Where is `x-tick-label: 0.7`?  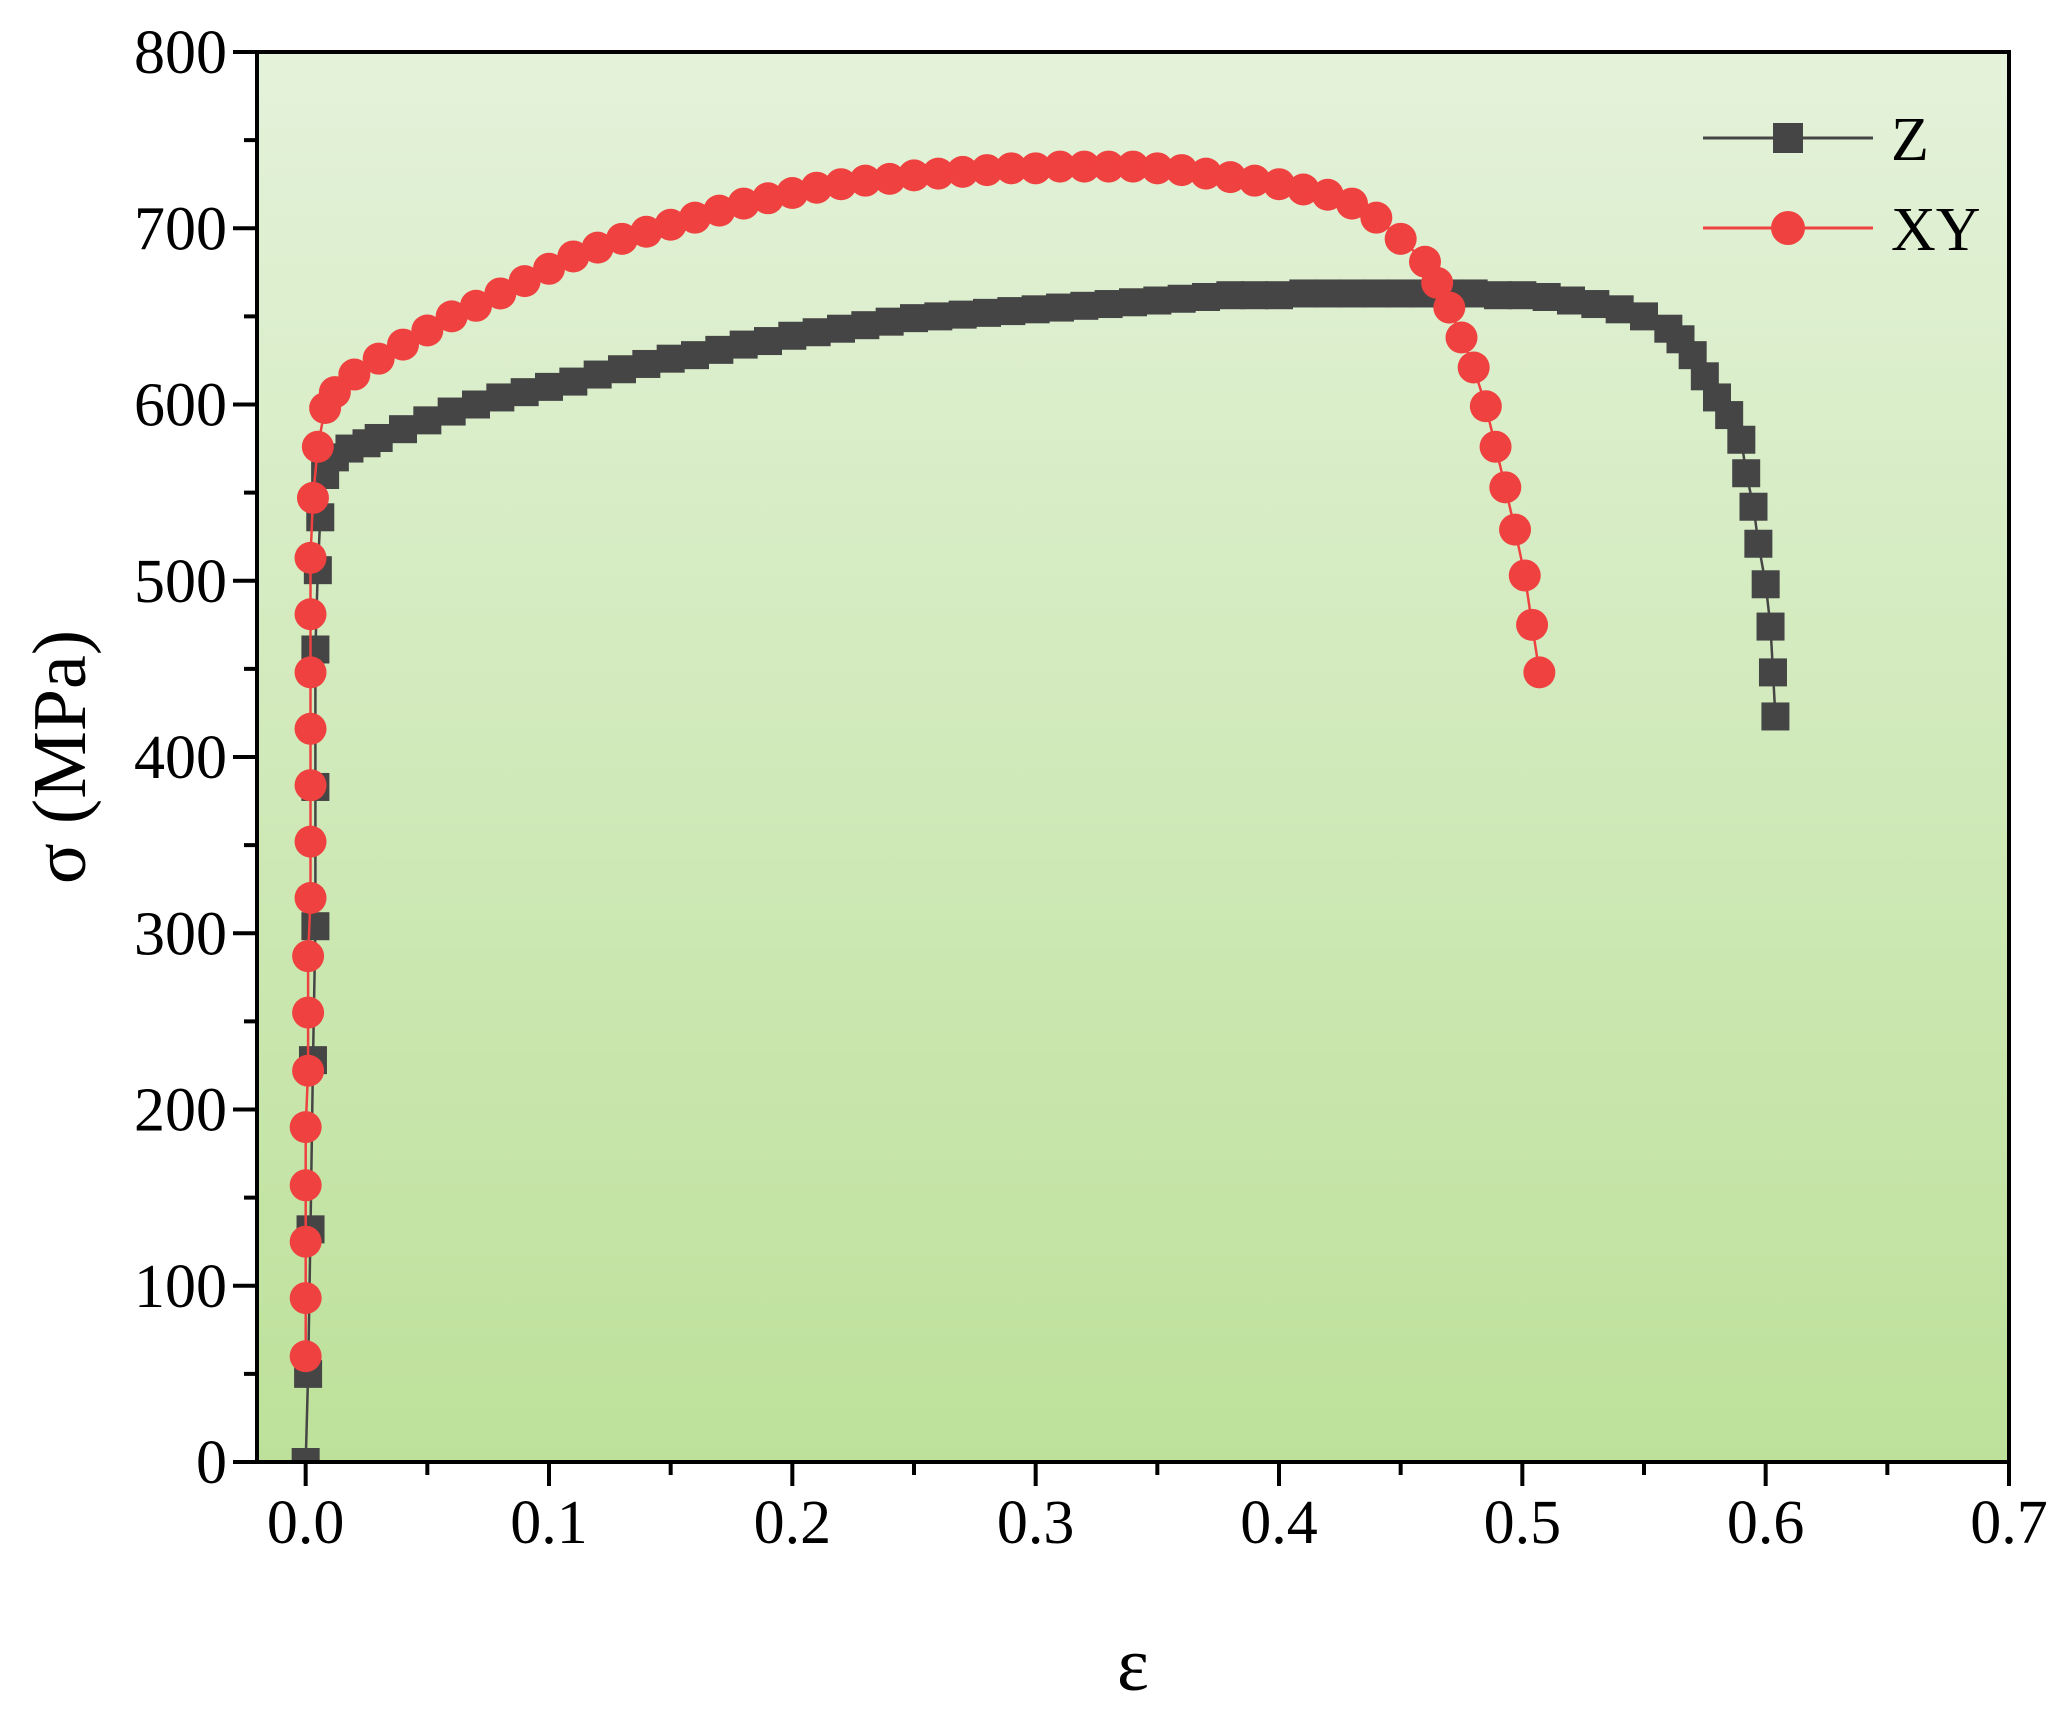
x-tick-label: 0.7 is located at coordinates (2009, 1523).